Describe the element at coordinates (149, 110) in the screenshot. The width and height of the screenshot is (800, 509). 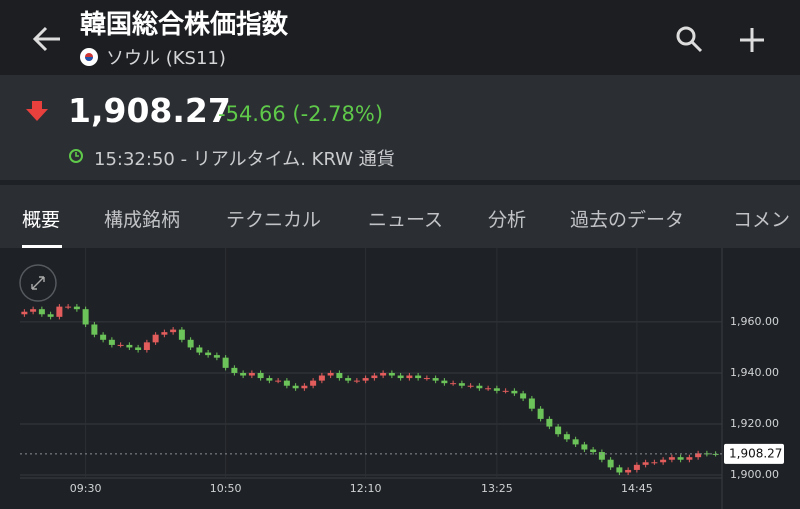
I see `last-price: 1,908.27` at that location.